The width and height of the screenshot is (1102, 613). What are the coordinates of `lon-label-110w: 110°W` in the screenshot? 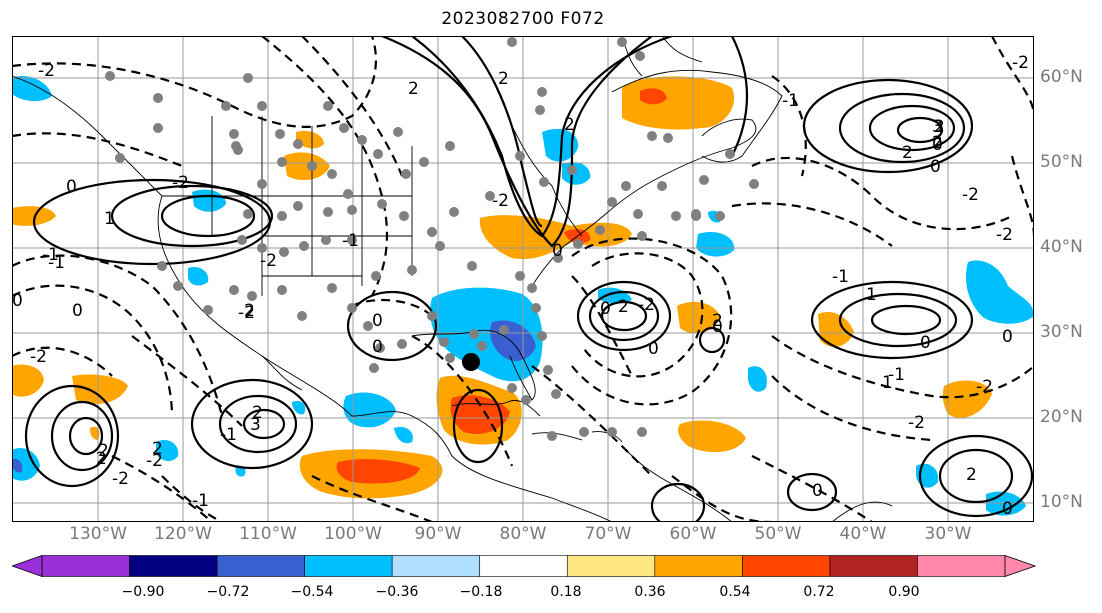 It's located at (268, 534).